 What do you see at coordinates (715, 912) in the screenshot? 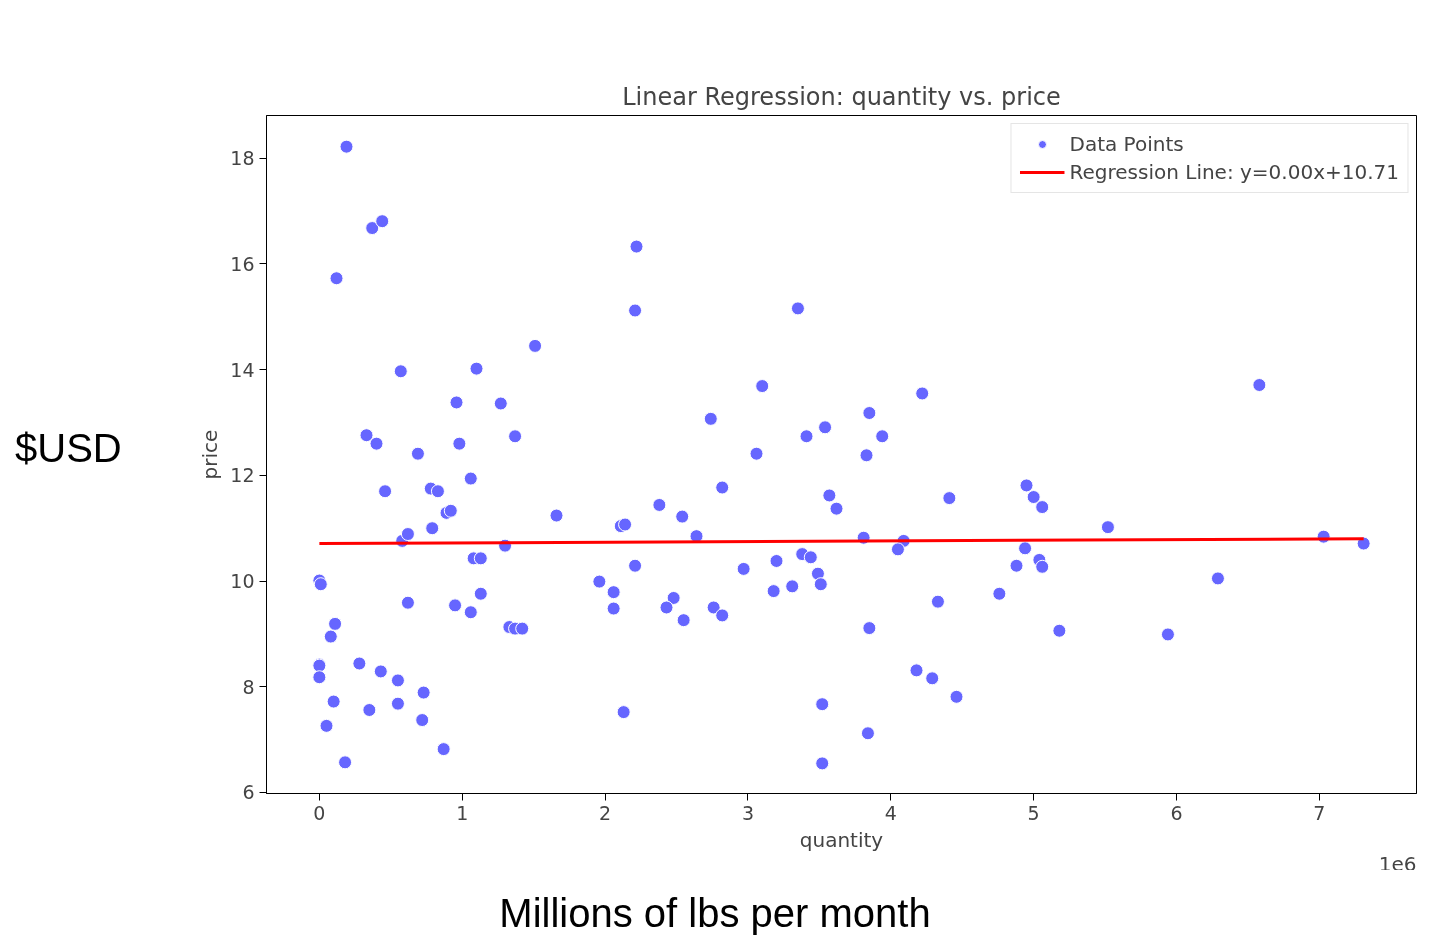
I see `text: Millions of lbs per month` at bounding box center [715, 912].